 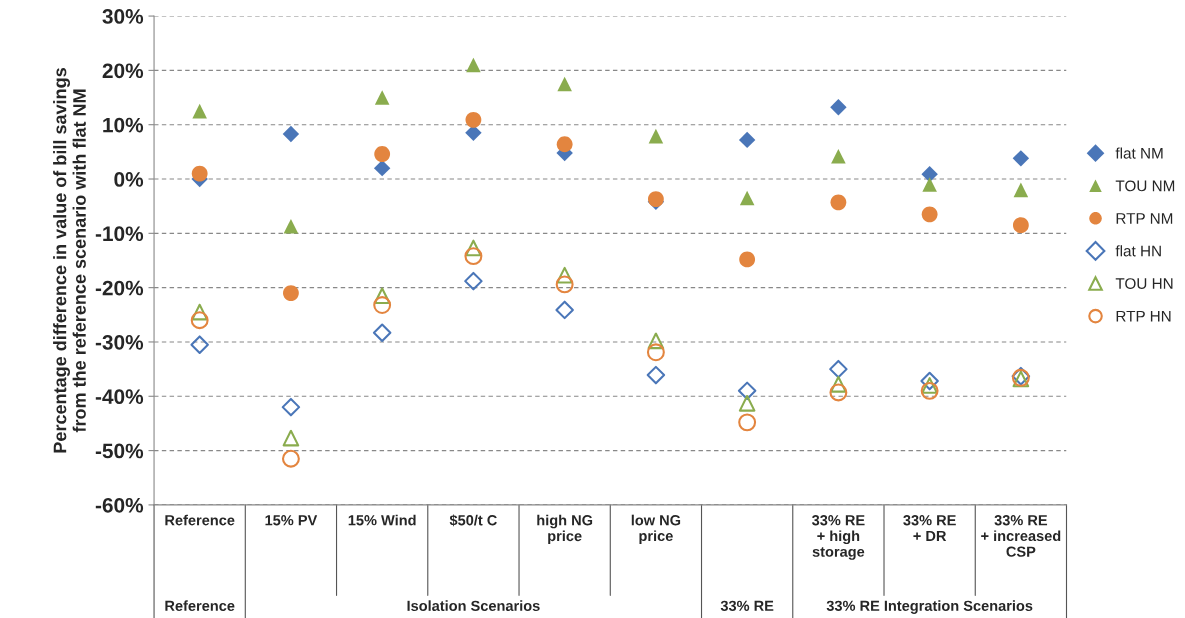 I want to click on legend-label: TOU NM, so click(x=1145, y=186).